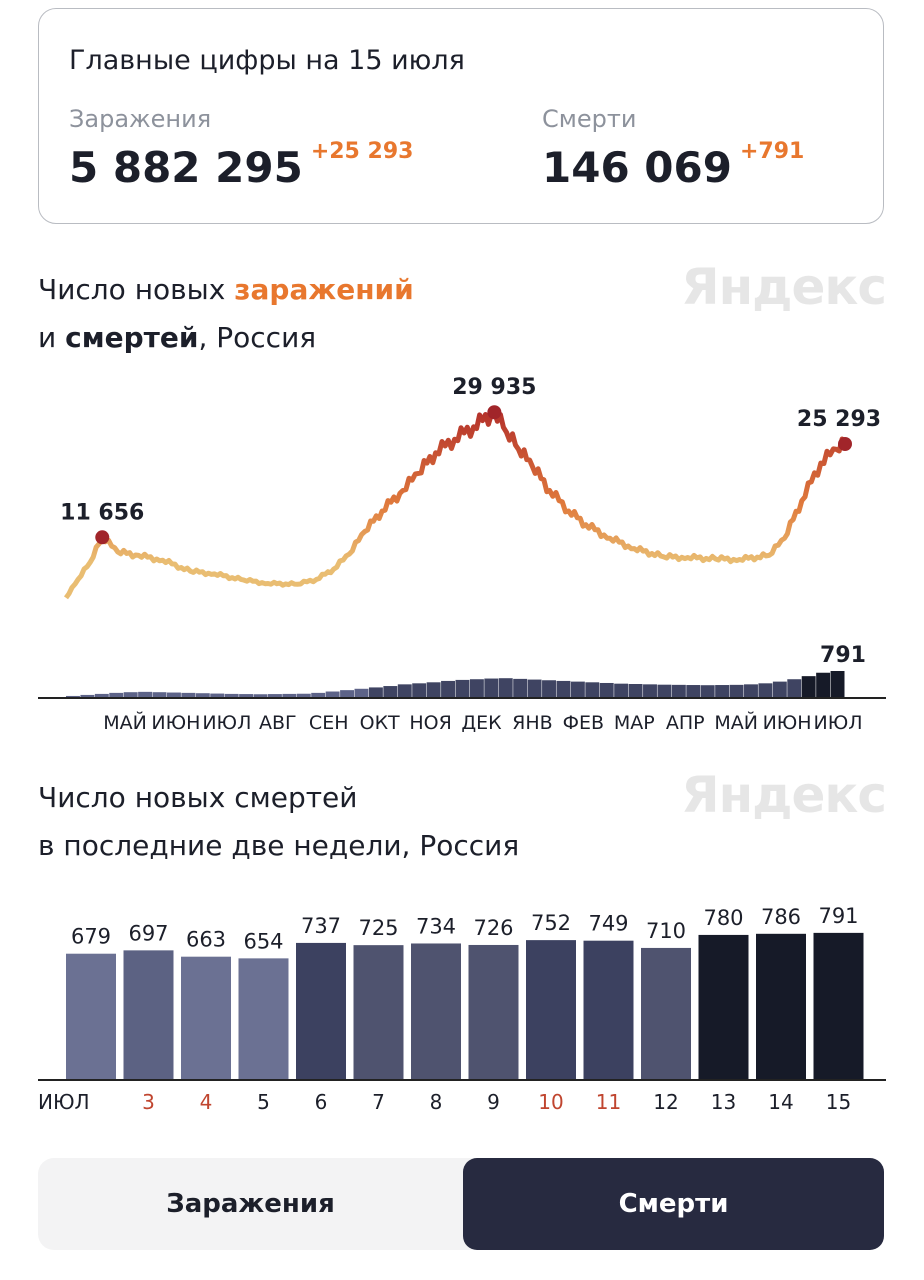  I want to click on bar-value-label: 726, so click(493, 928).